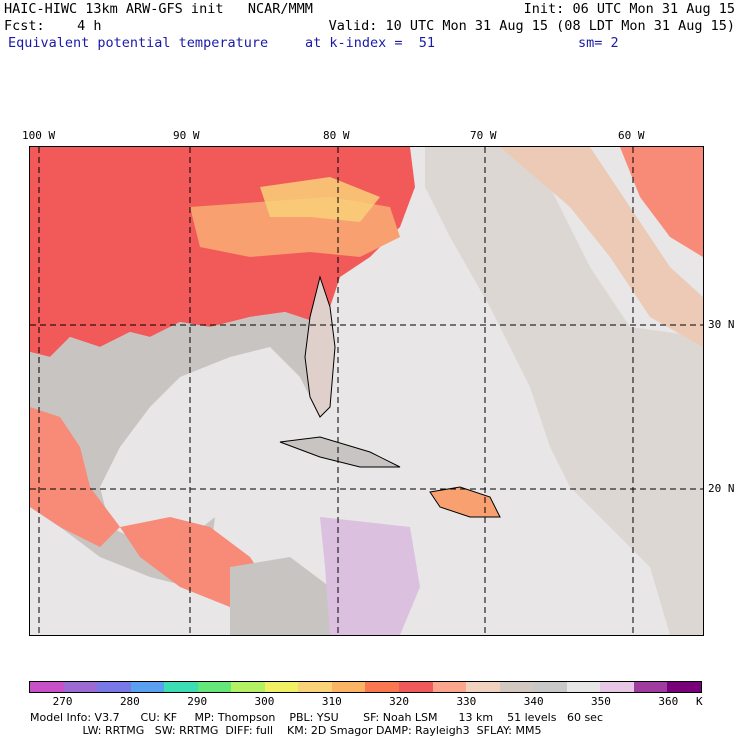 Image resolution: width=740 pixels, height=740 pixels. What do you see at coordinates (466, 701) in the screenshot?
I see `colorbar-label: 330` at bounding box center [466, 701].